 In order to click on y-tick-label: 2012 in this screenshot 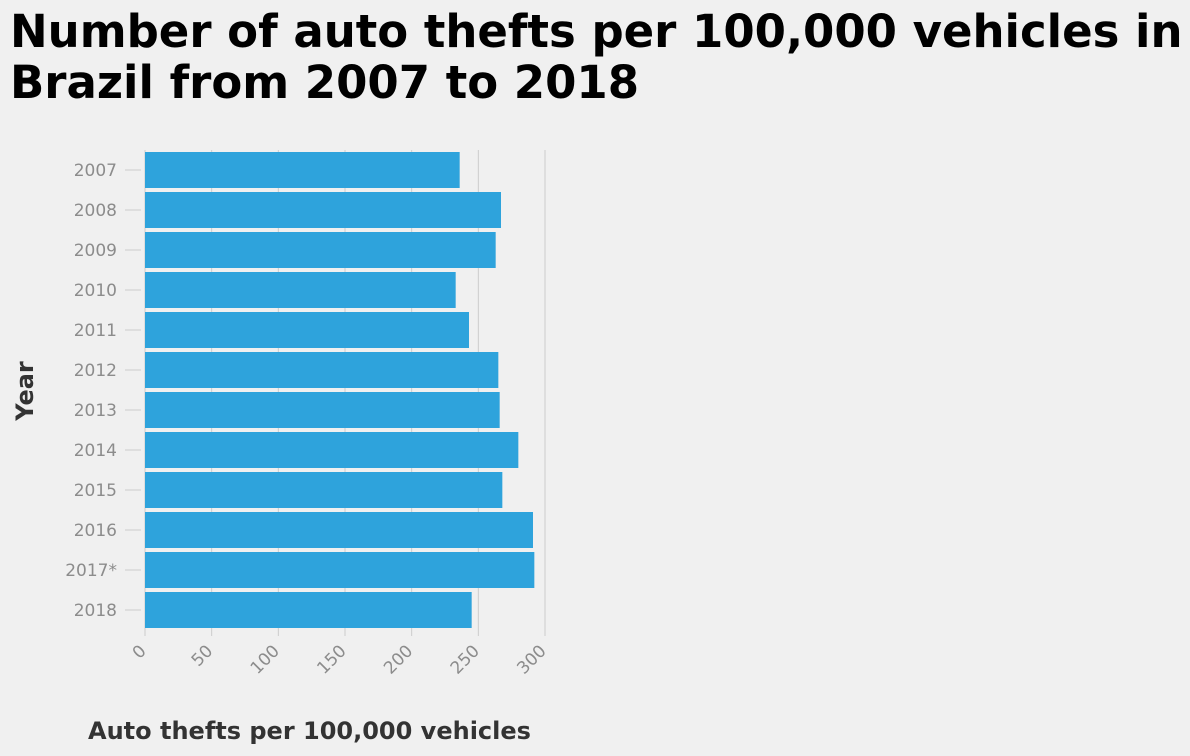, I will do `click(95, 371)`.